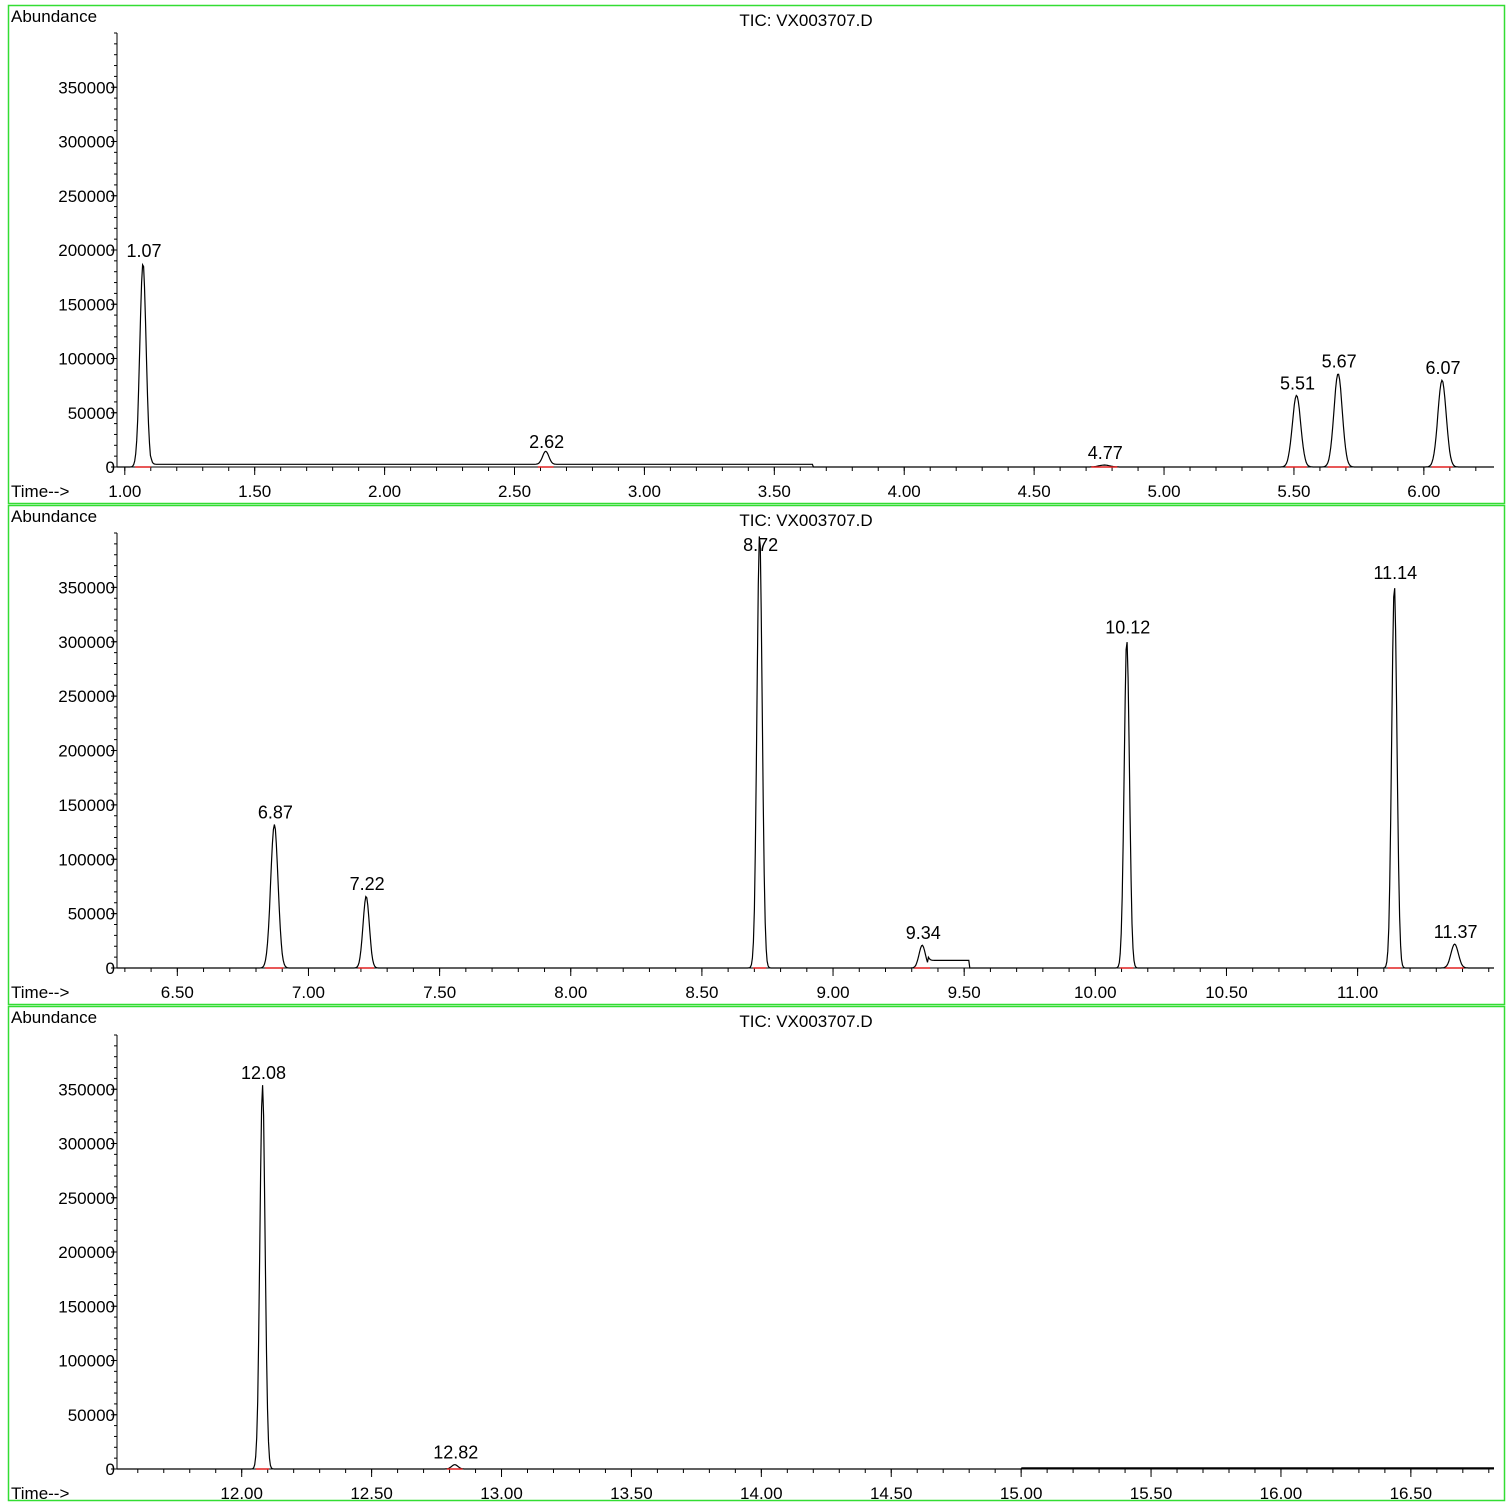  What do you see at coordinates (455, 1453) in the screenshot?
I see `peak-label: 12.82` at bounding box center [455, 1453].